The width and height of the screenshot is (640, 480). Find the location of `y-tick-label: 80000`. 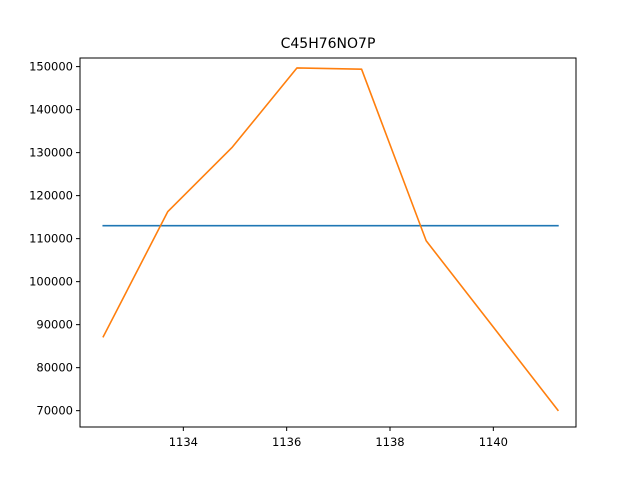

y-tick-label: 80000 is located at coordinates (54, 368).